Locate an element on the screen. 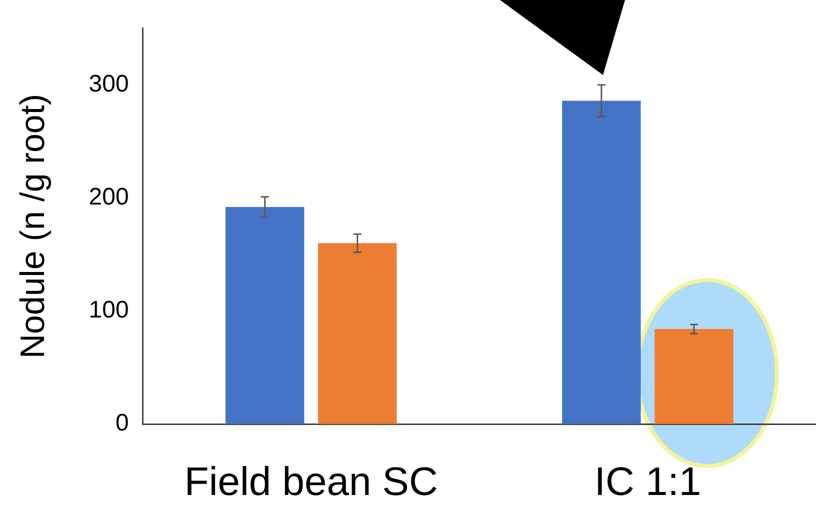 The height and width of the screenshot is (514, 816). y-tick-label: 300 is located at coordinates (108, 84).